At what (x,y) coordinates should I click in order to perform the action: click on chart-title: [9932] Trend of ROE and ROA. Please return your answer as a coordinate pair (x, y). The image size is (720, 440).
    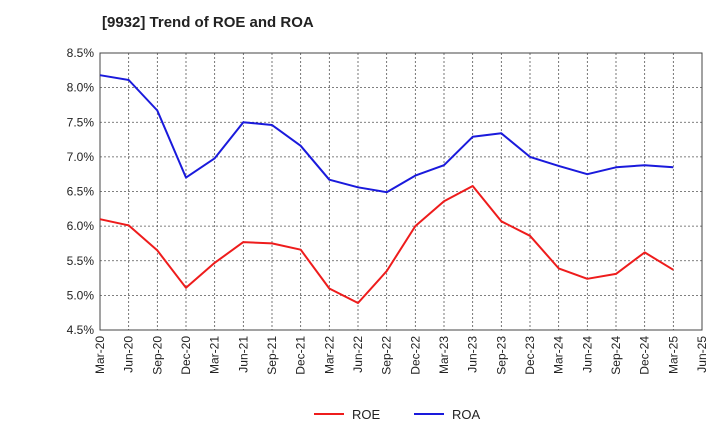
    Looking at the image, I should click on (208, 22).